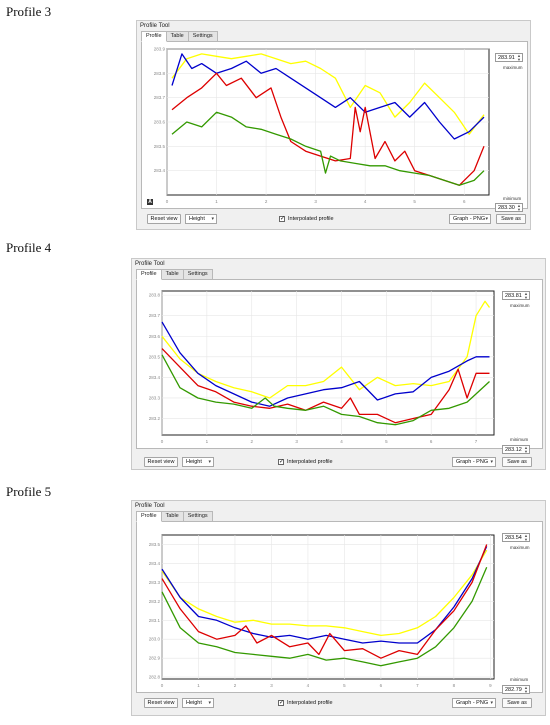  What do you see at coordinates (431, 441) in the screenshot?
I see `x-tick-label: 6` at bounding box center [431, 441].